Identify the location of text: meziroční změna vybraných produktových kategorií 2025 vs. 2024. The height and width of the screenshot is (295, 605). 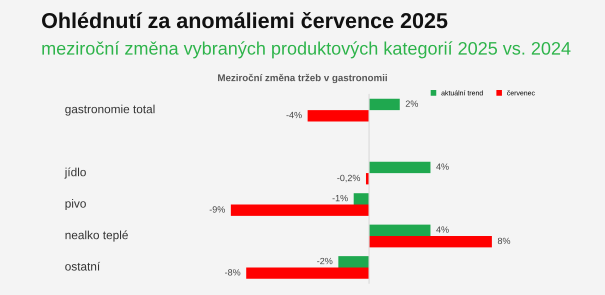
(306, 49).